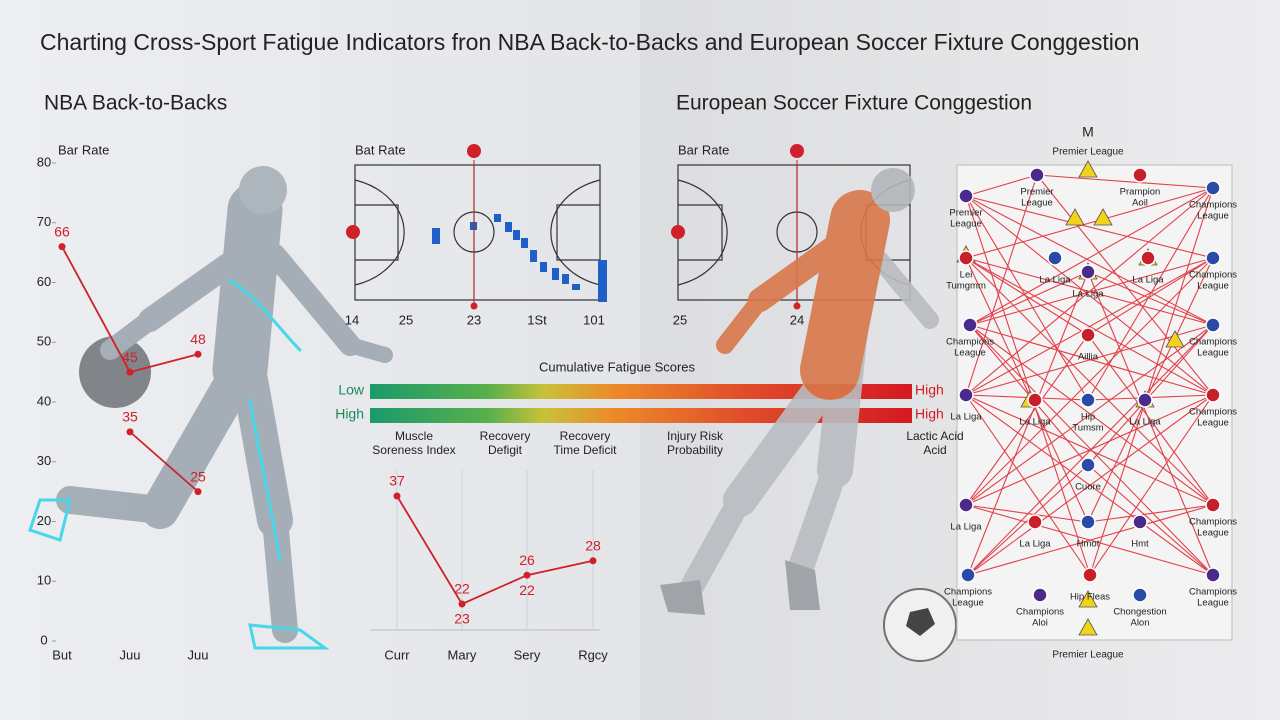 This screenshot has height=720, width=1280. Describe the element at coordinates (1139, 617) in the screenshot. I see `node-label: Chongestion Alon` at that location.